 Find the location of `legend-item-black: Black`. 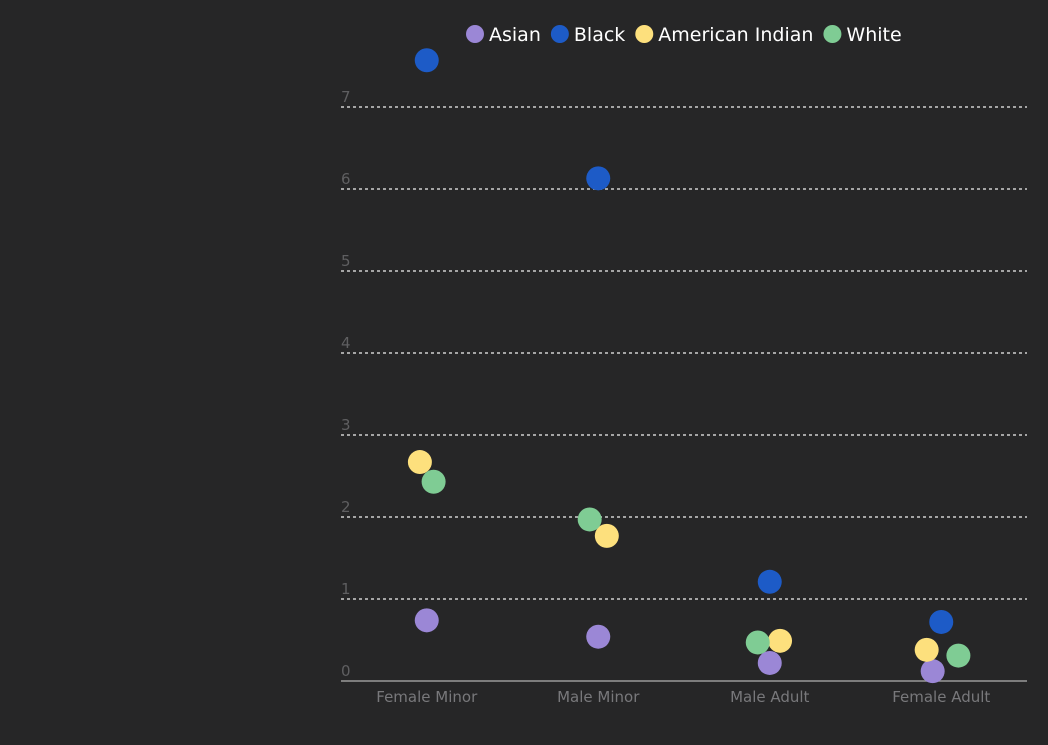

legend-item-black: Black is located at coordinates (587, 35).